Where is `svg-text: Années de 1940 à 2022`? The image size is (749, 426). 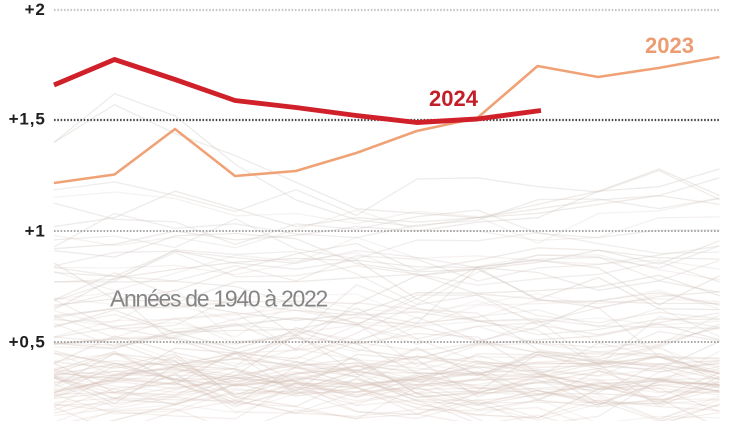 svg-text: Années de 1940 à 2022 is located at coordinates (218, 299).